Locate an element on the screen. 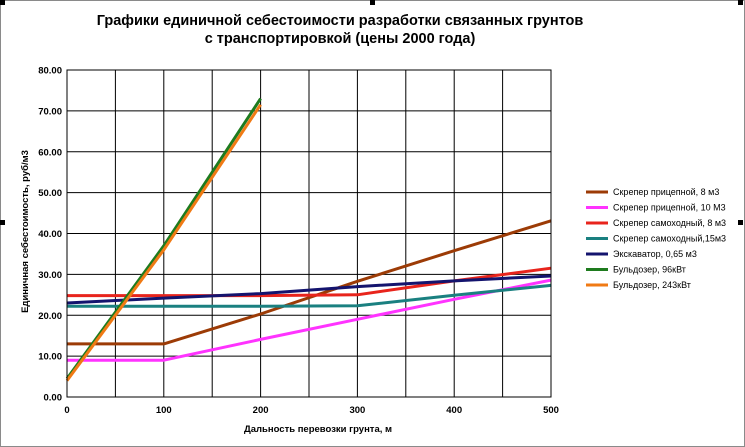  legend-entry-label: Скрепер самоходный, 8 м3 is located at coordinates (669, 223).